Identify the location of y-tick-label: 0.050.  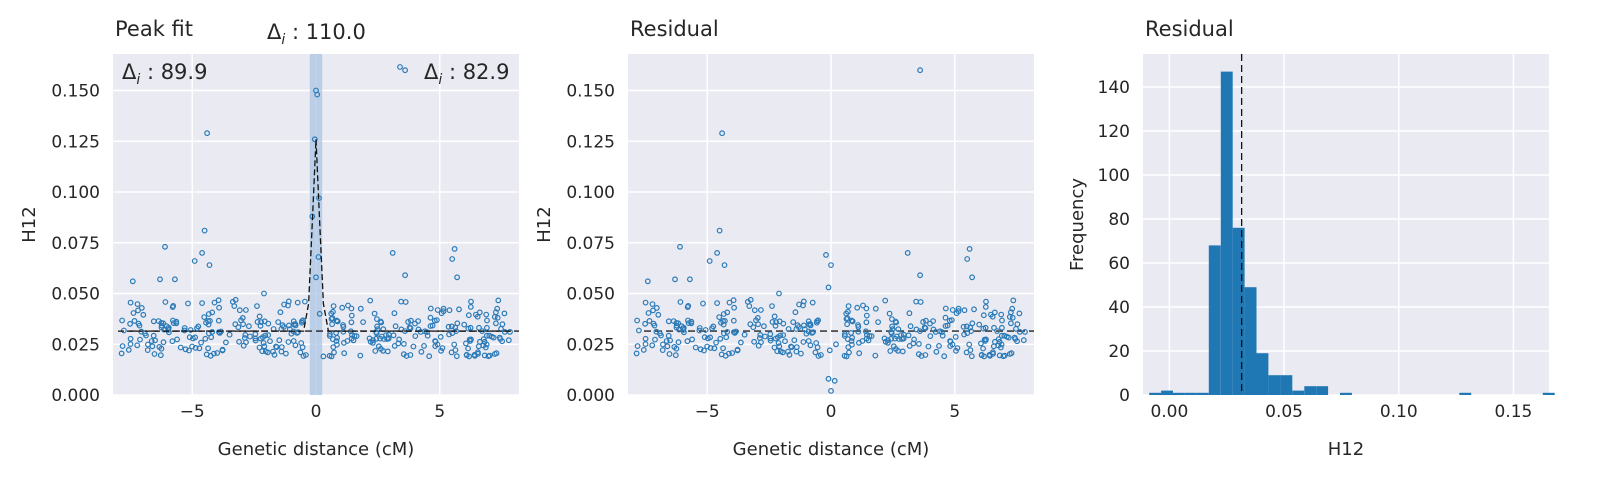
(75, 295).